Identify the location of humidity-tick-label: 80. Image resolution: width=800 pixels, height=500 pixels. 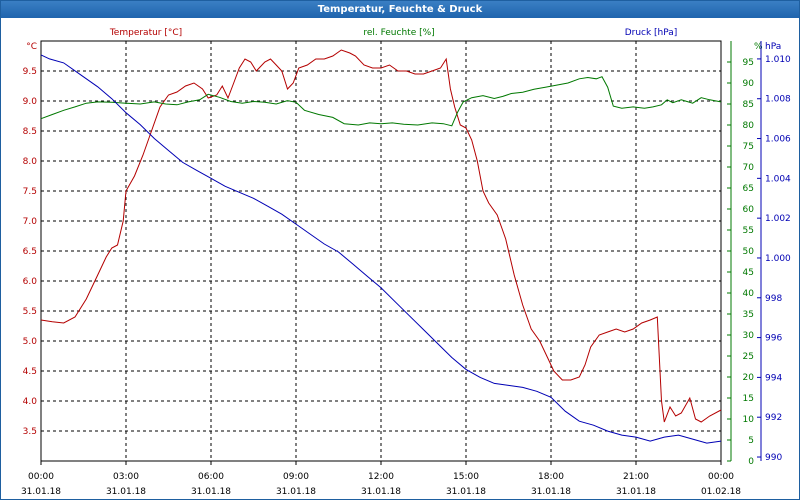
(749, 126).